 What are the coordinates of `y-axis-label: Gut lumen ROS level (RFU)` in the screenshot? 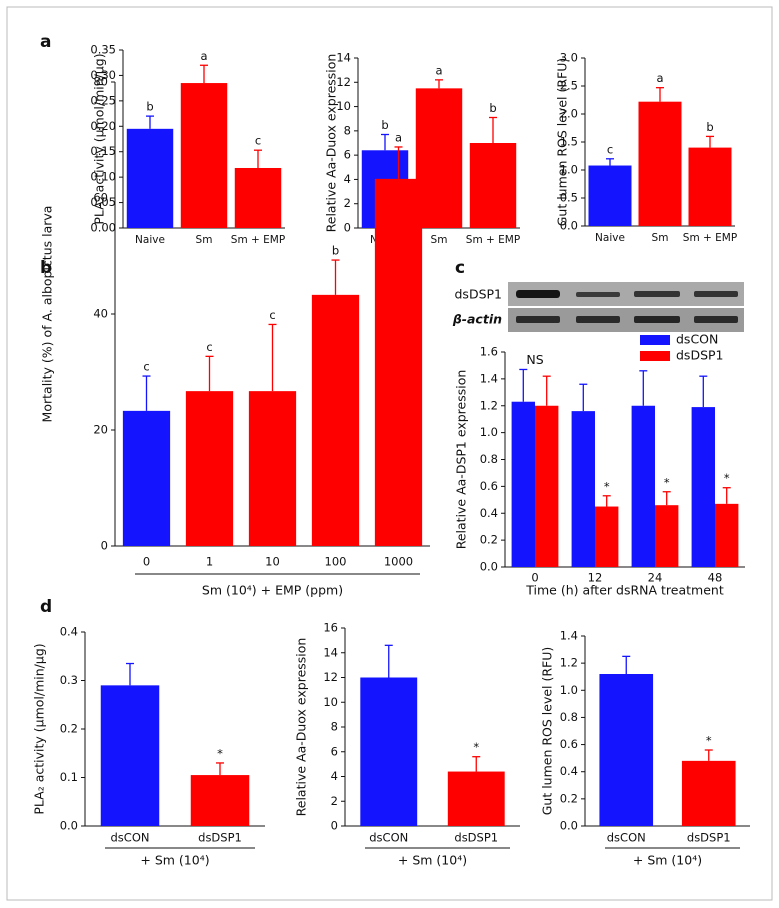 It's located at (562, 142).